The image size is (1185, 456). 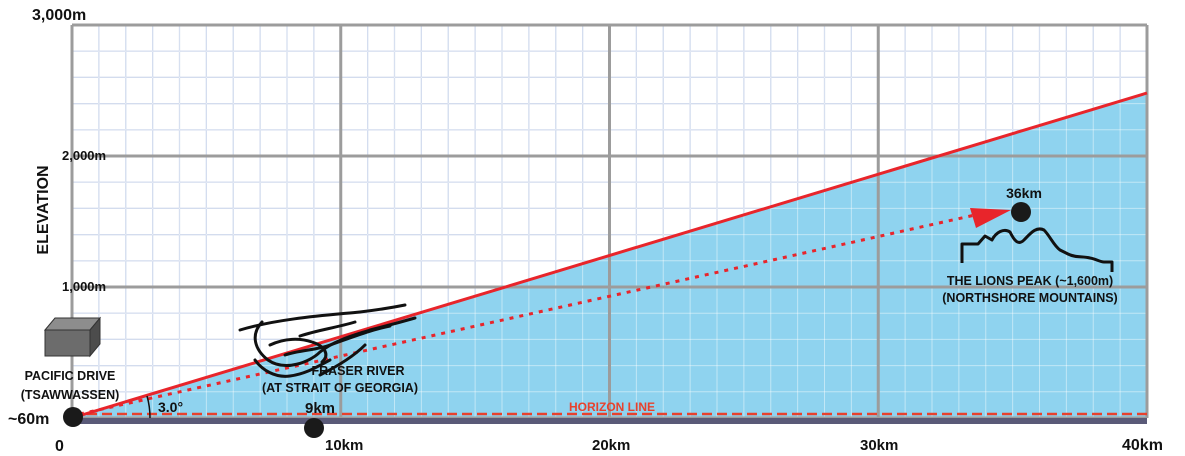 What do you see at coordinates (314, 428) in the screenshot?
I see `waypoint-marker` at bounding box center [314, 428].